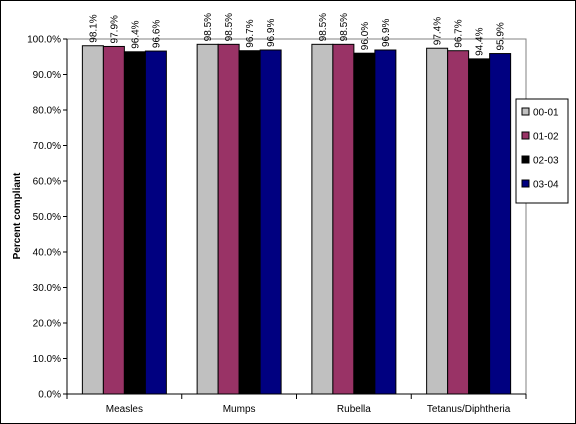 The height and width of the screenshot is (424, 576). What do you see at coordinates (546, 137) in the screenshot?
I see `legend-label: 01-02` at bounding box center [546, 137].